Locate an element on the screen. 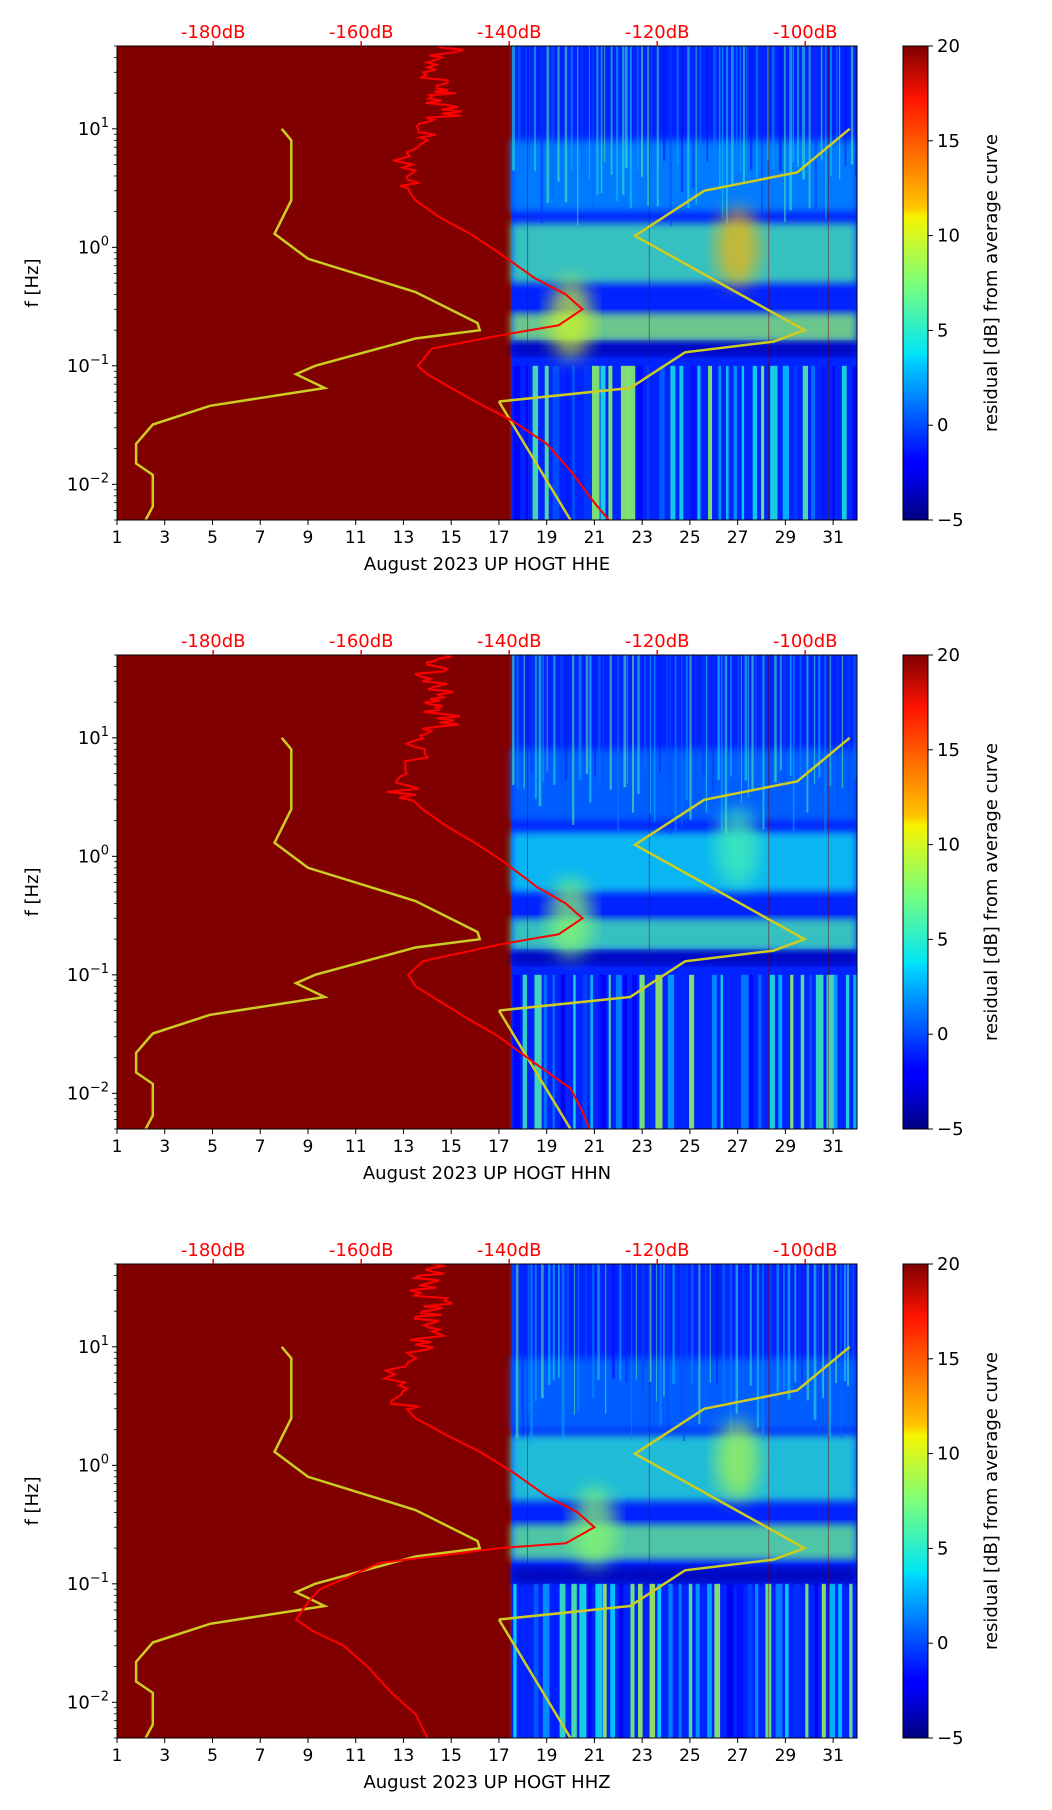  y-tick-exponent: 0 is located at coordinates (105, 1459).